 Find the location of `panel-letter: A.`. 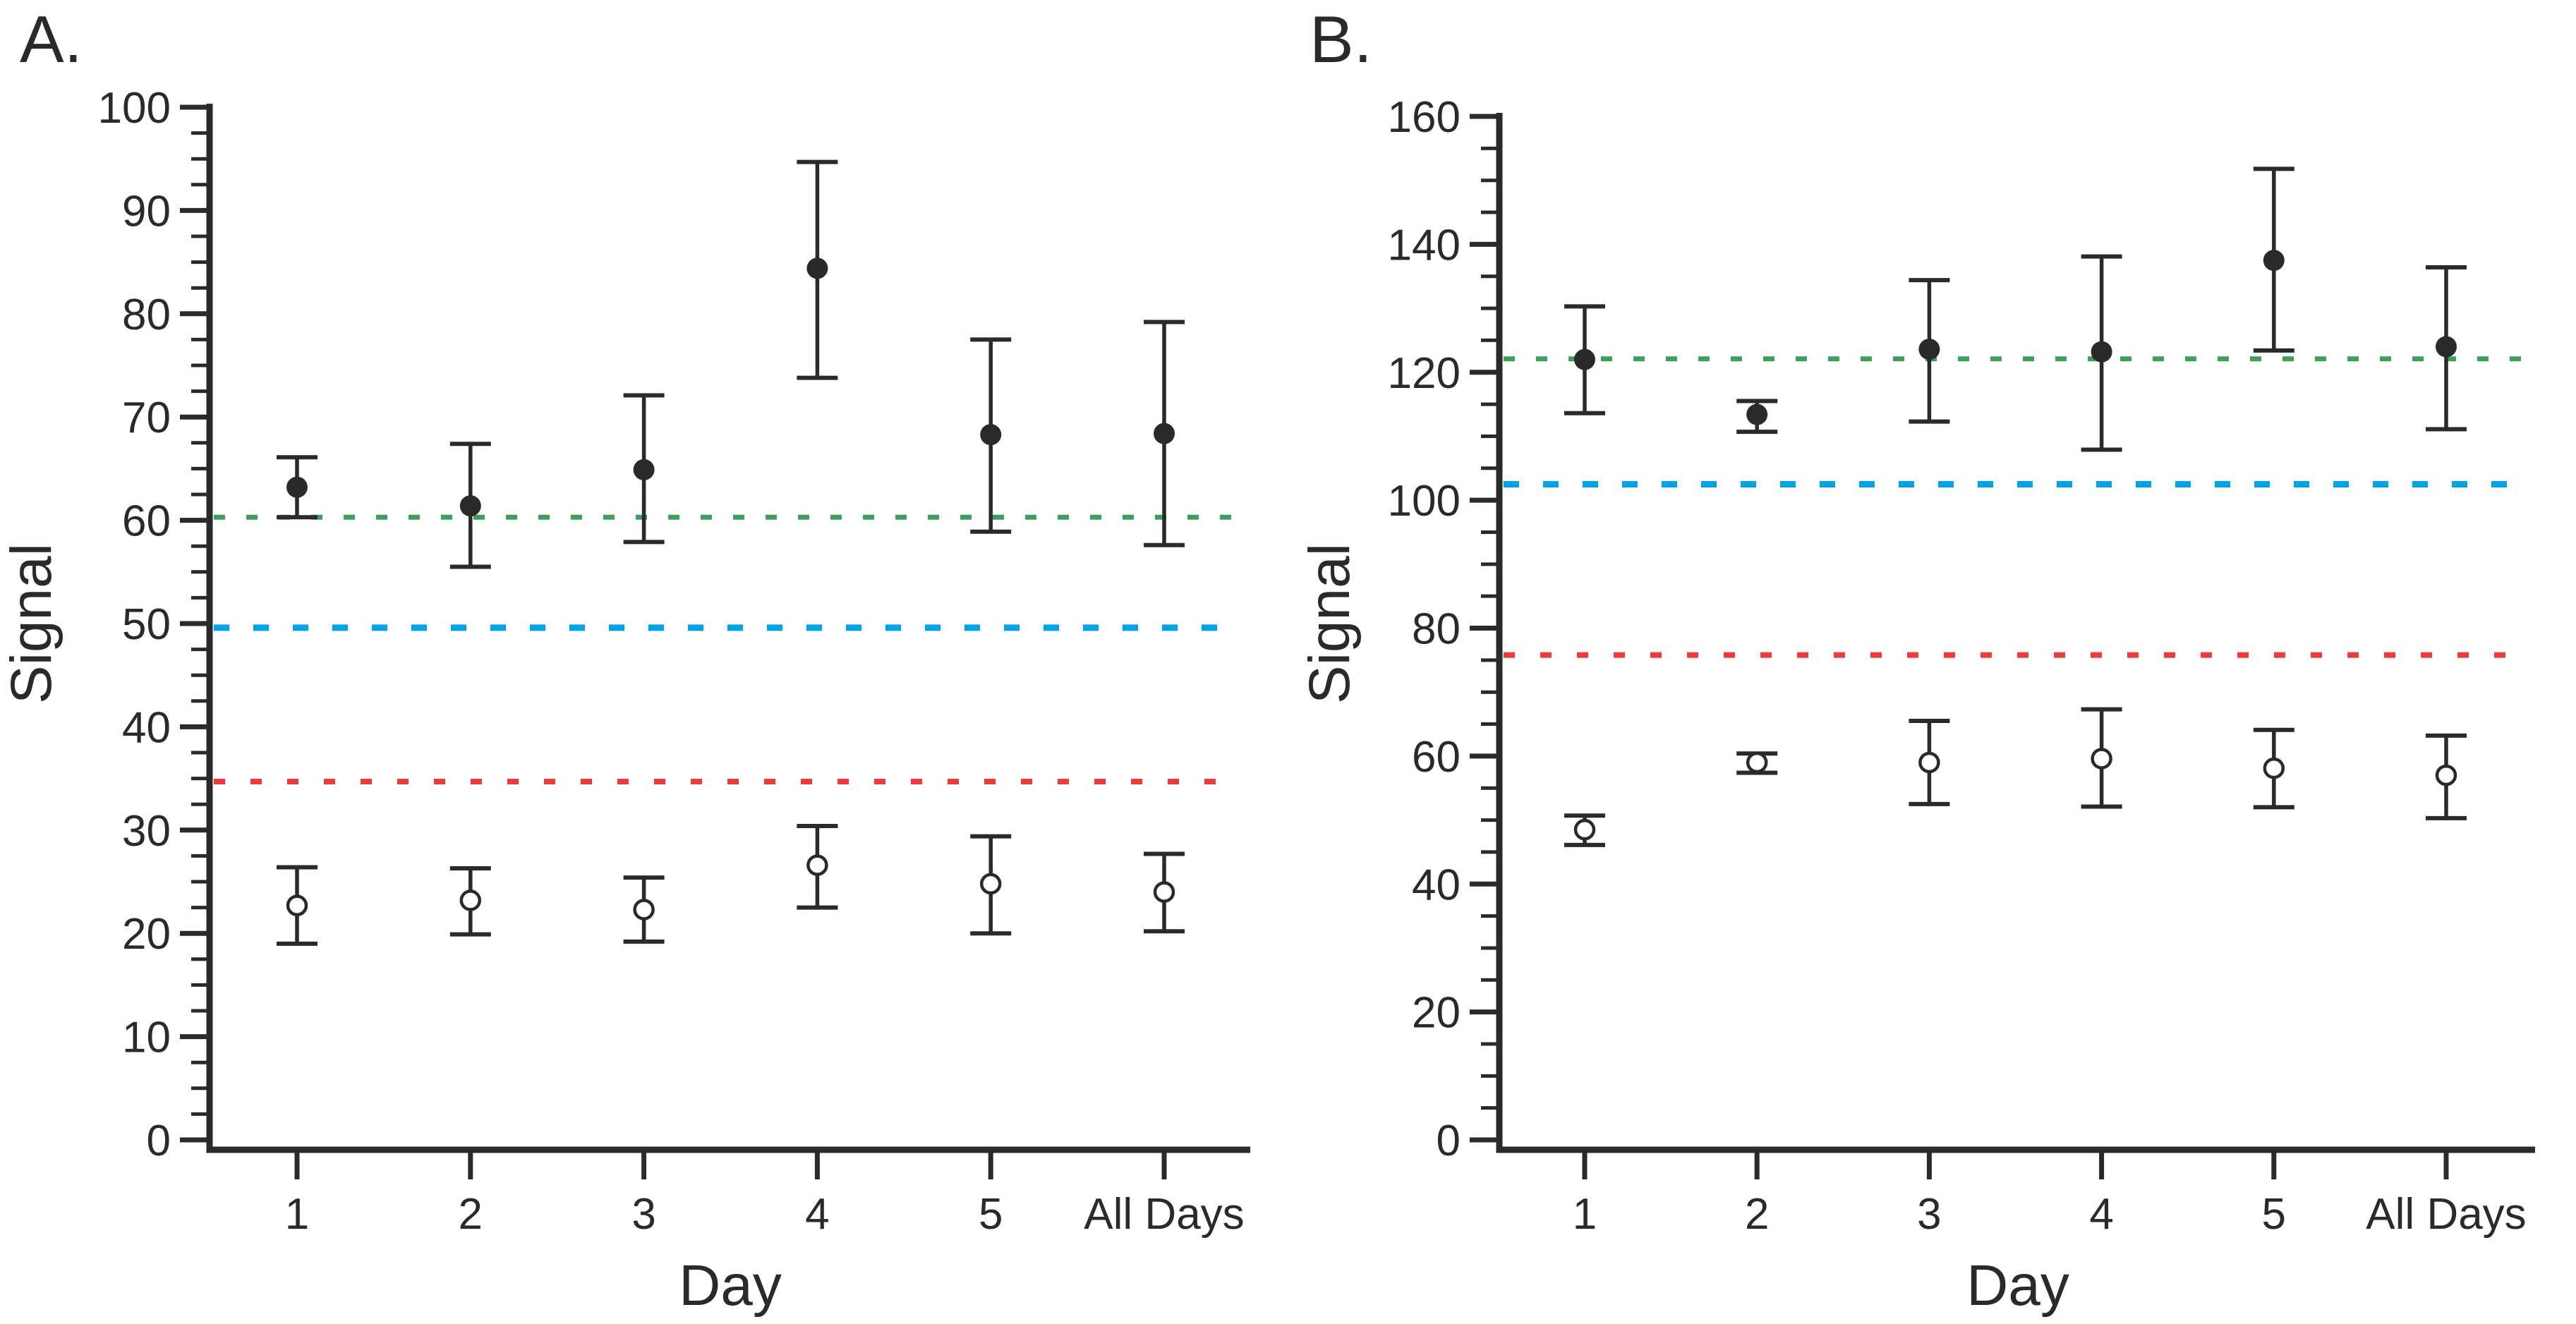

panel-letter: A. is located at coordinates (52, 39).